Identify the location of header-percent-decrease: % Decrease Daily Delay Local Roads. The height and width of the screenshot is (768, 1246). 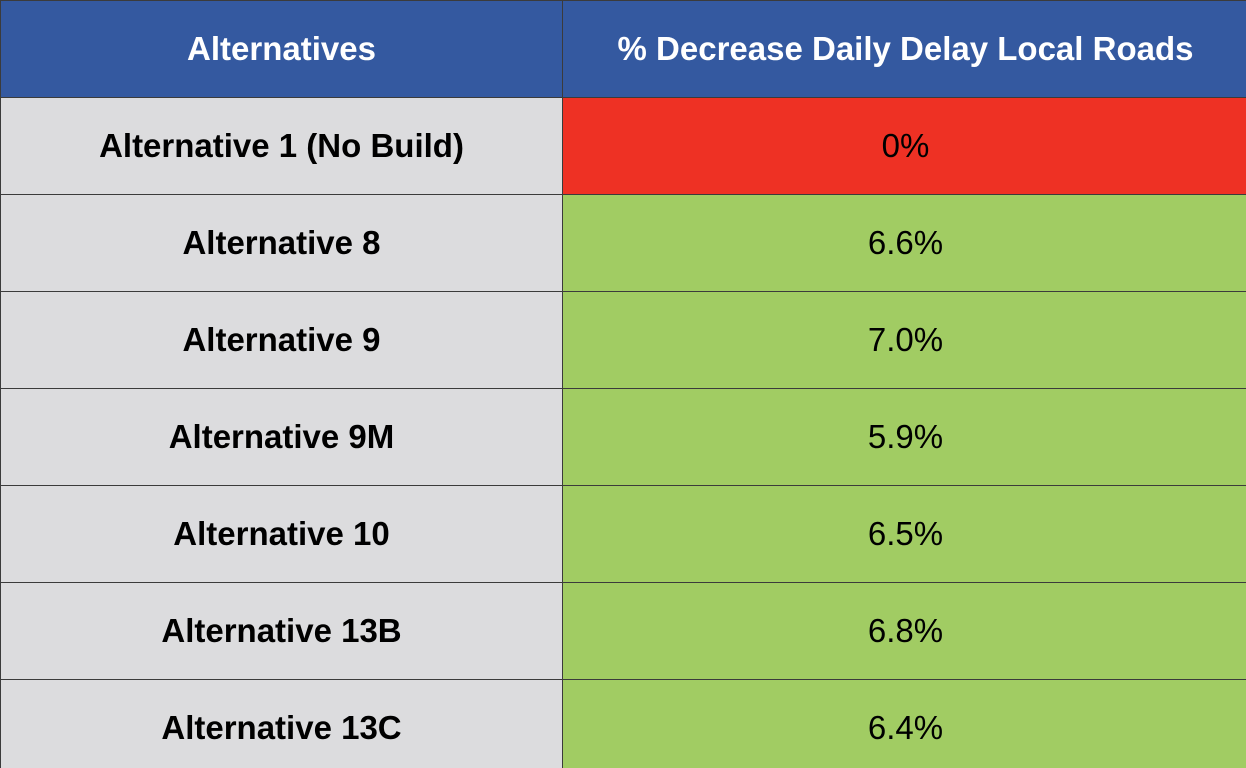
(904, 49).